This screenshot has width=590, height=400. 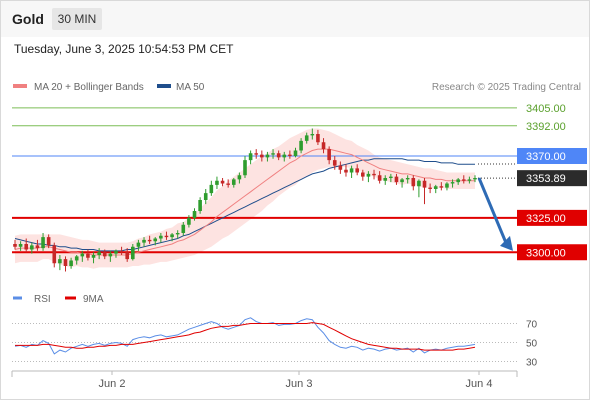 What do you see at coordinates (112, 384) in the screenshot?
I see `x-tick-label-jun2: Jun 2` at bounding box center [112, 384].